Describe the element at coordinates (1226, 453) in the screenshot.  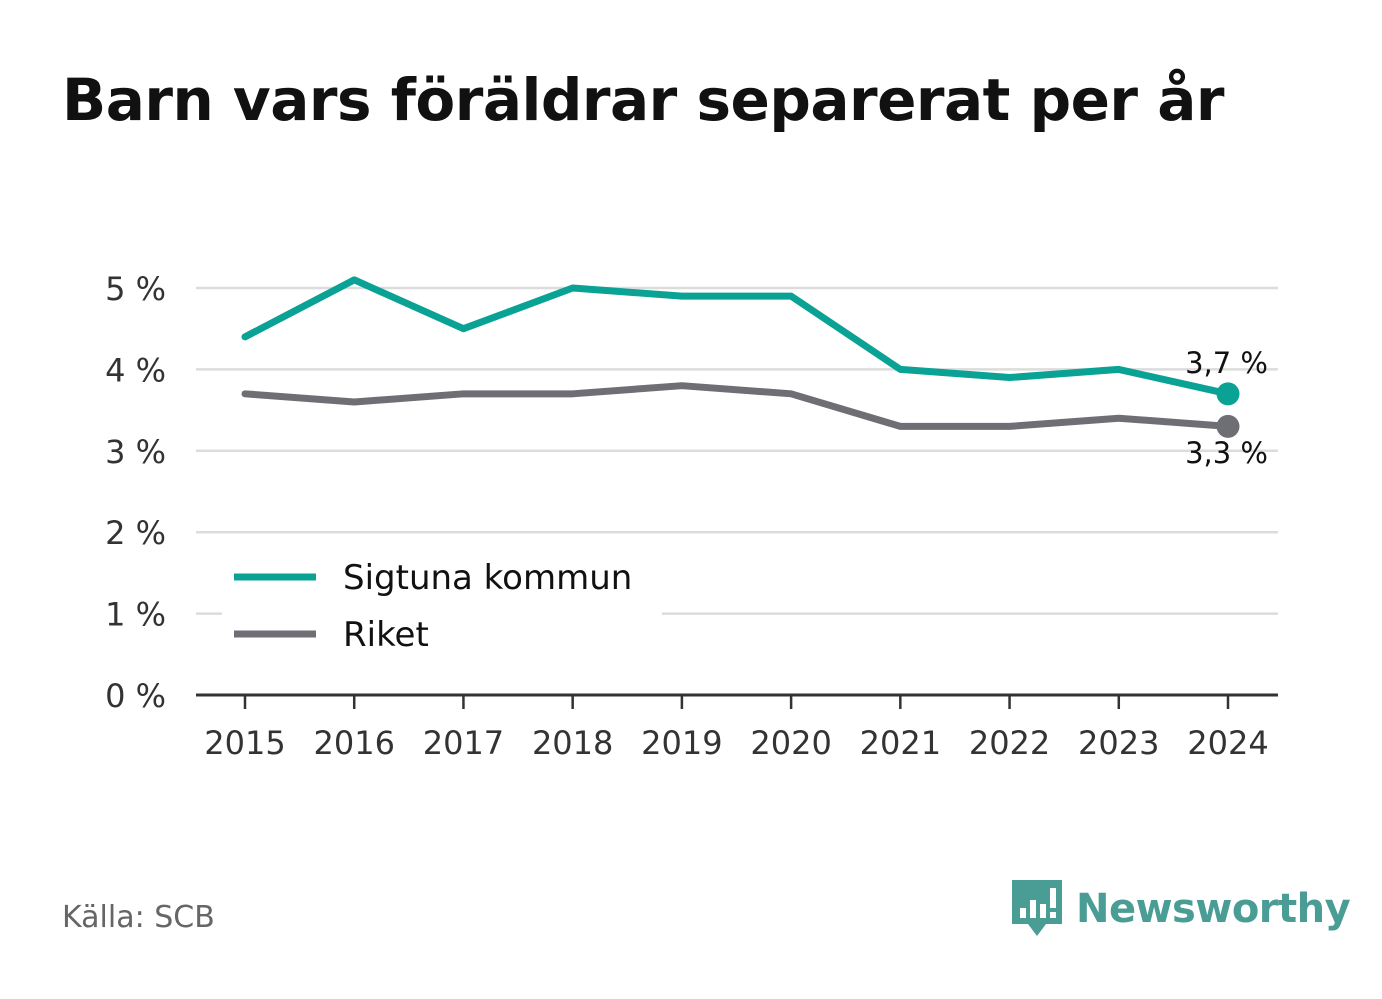
I see `end-label-riket: 3,3 %` at that location.